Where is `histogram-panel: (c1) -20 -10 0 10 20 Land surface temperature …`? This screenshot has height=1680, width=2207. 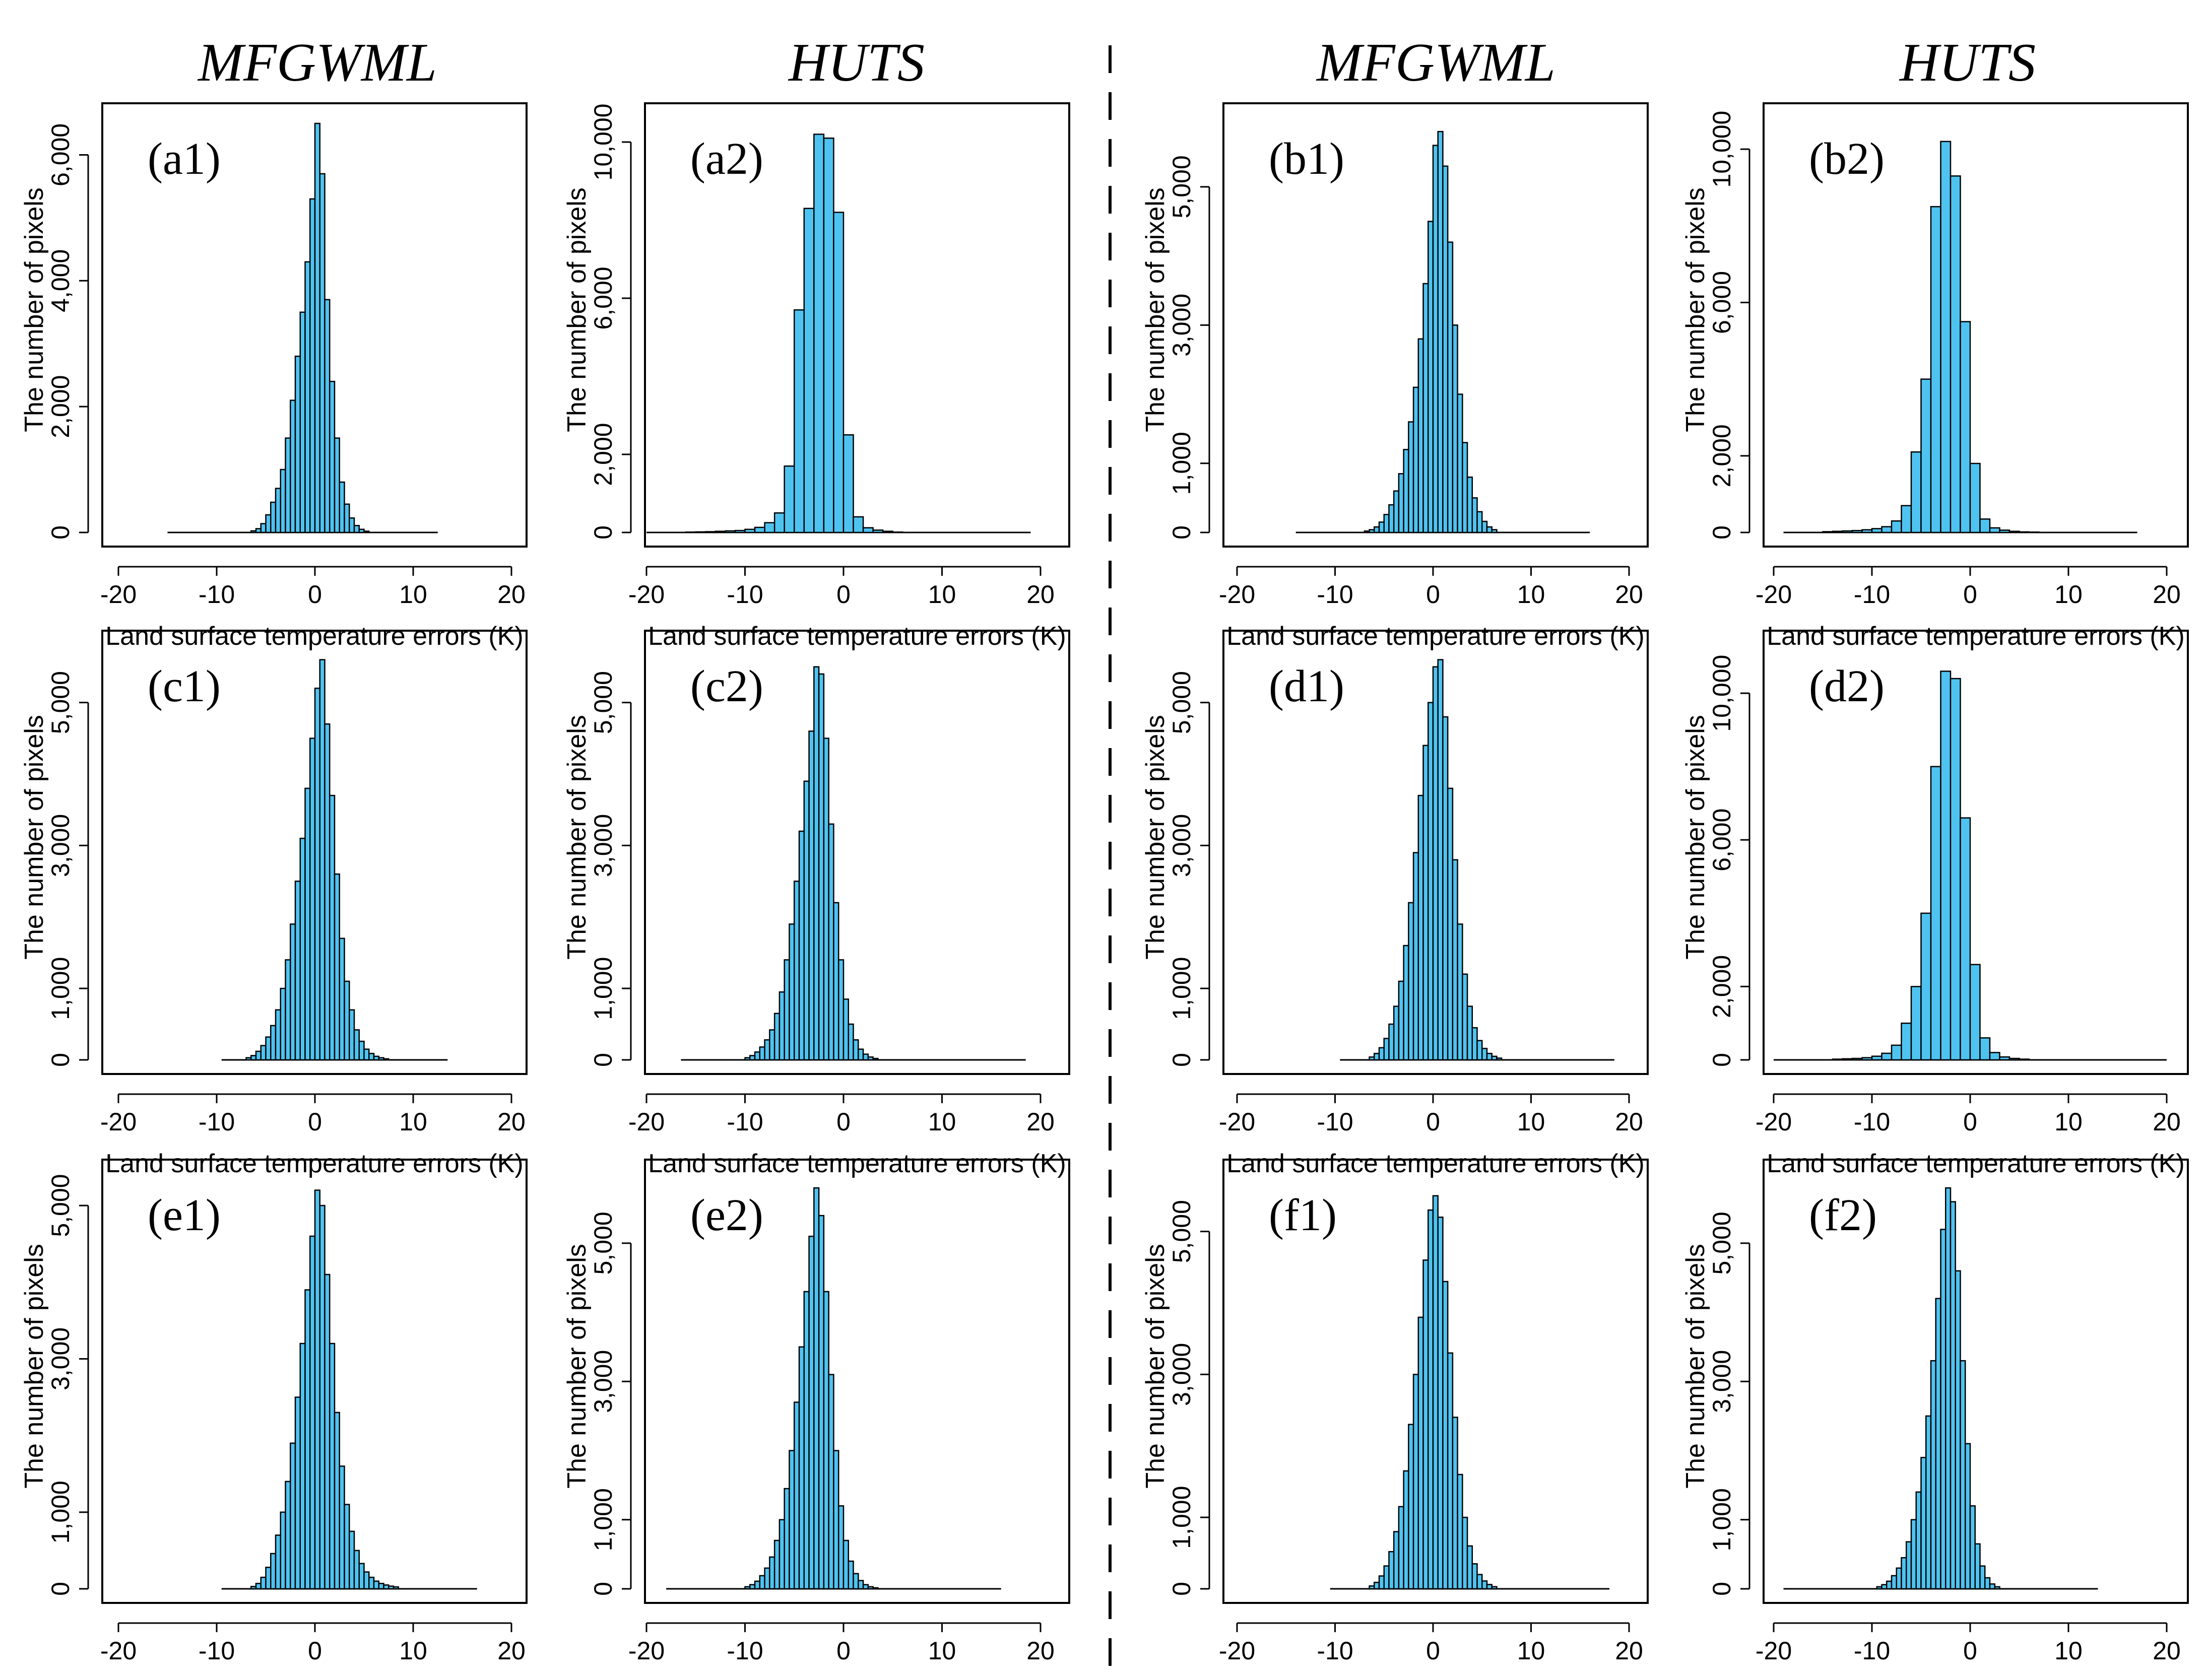
histogram-panel: (c1) -20 -10 0 10 20 Land surface temperature … is located at coordinates (274, 904).